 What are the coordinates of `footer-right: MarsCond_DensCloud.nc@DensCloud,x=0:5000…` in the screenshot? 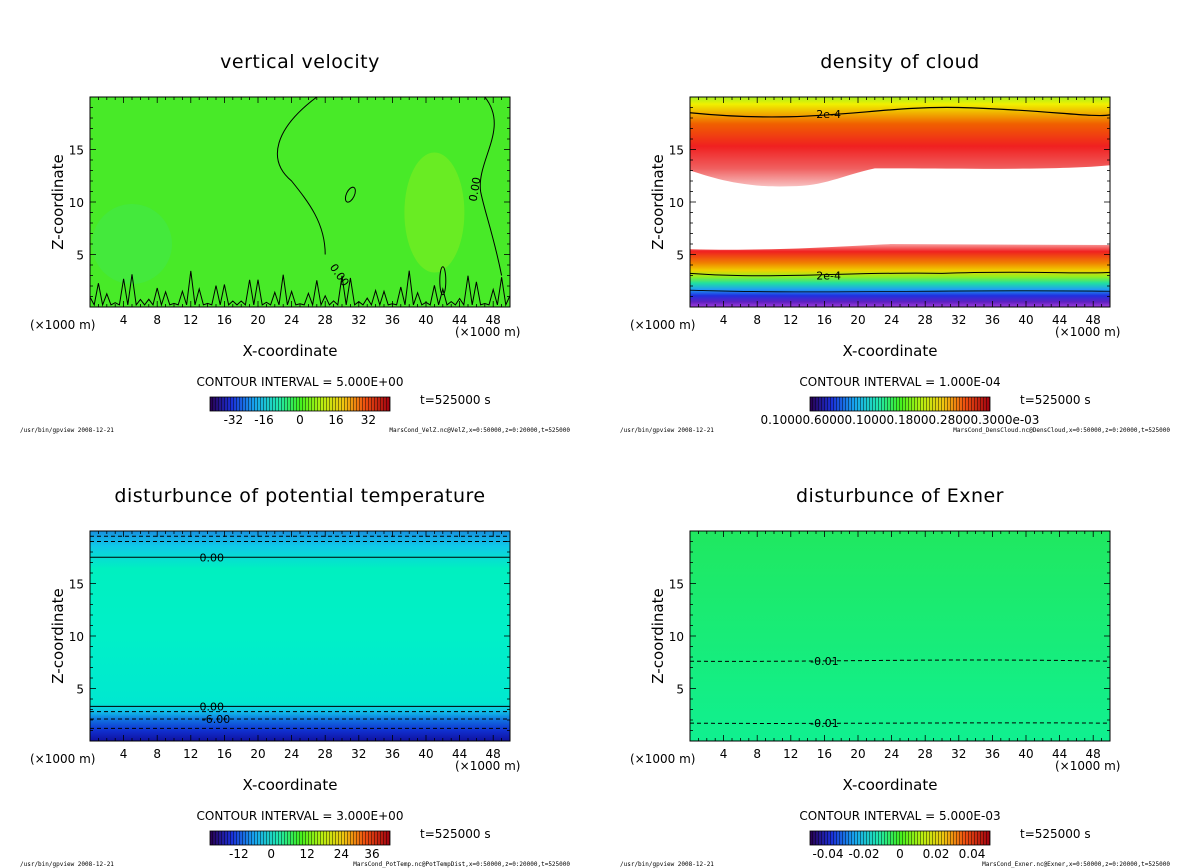 It's located at (1061, 430).